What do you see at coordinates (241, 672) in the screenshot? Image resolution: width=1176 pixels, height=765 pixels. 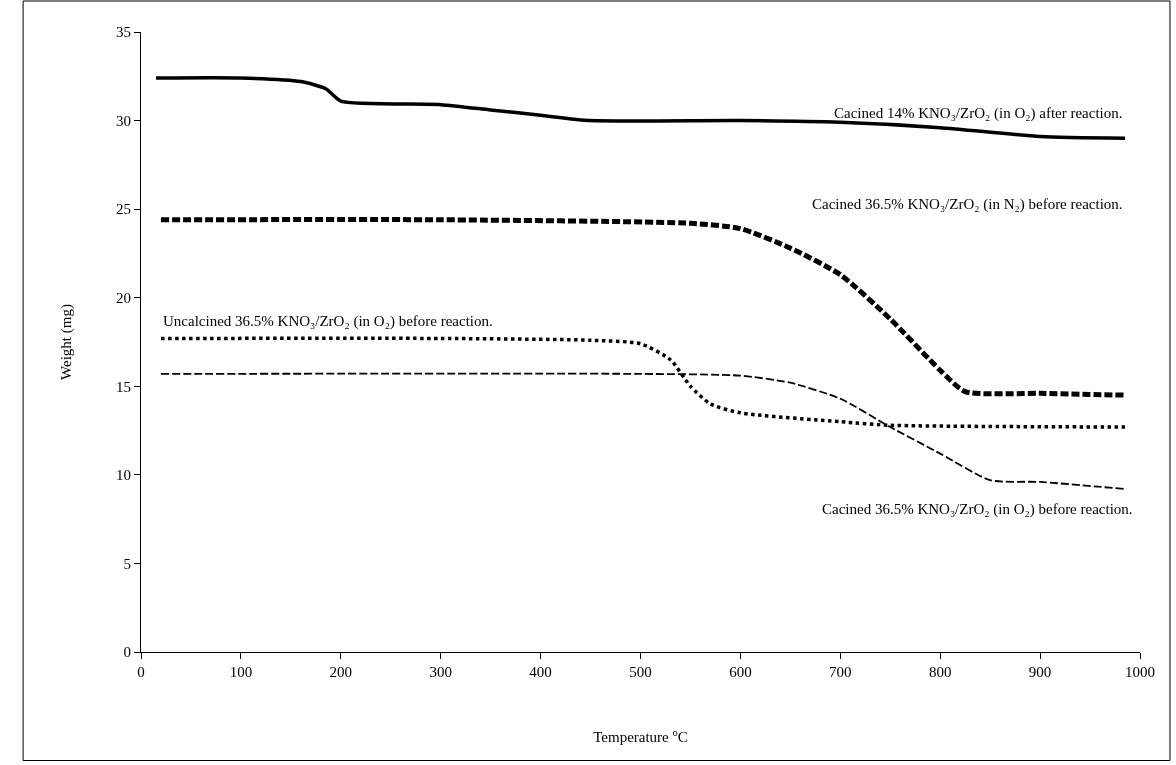 I see `x-tick-label: 100` at bounding box center [241, 672].